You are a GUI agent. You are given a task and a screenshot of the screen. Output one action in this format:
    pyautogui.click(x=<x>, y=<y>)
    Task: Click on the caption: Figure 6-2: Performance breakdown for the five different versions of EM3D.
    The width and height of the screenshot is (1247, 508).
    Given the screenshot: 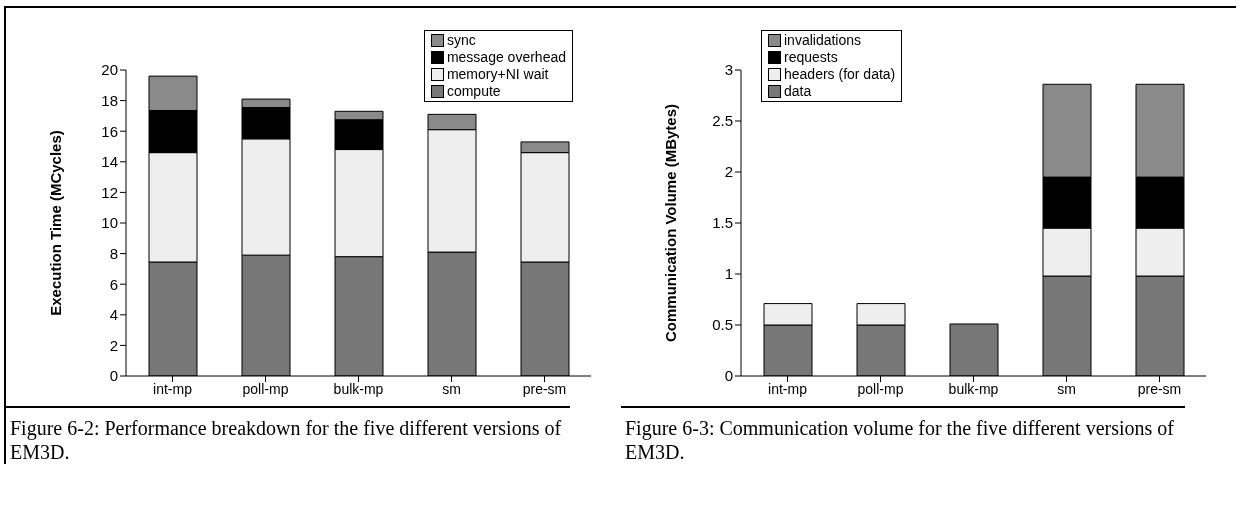 What is the action you would take?
    pyautogui.click(x=286, y=440)
    